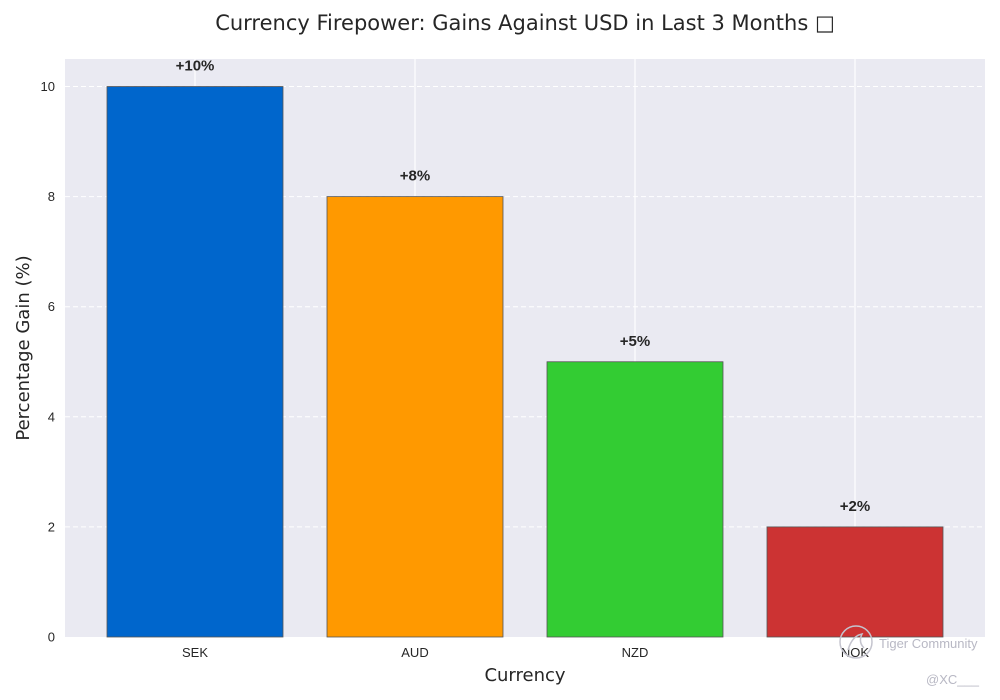  What do you see at coordinates (414, 652) in the screenshot?
I see `x-tick-label: AUD` at bounding box center [414, 652].